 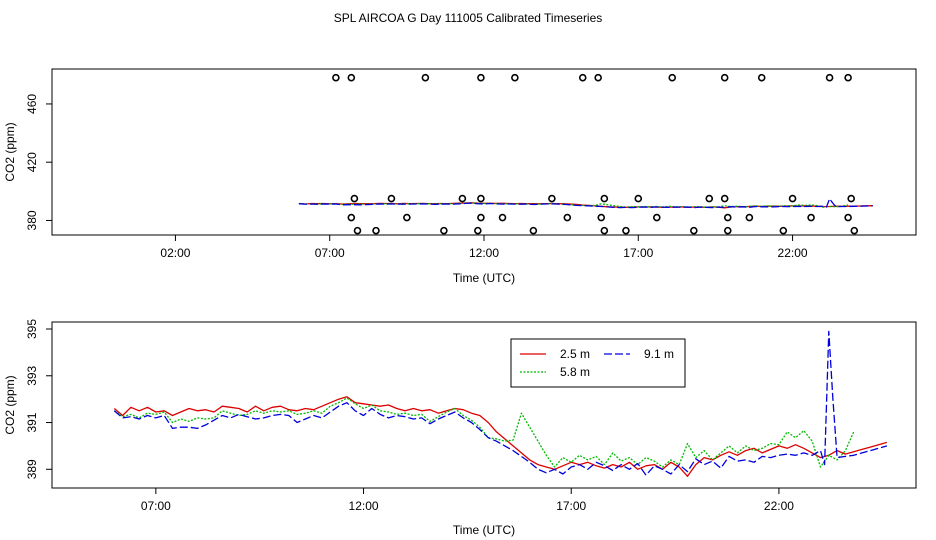 I want to click on legend-box, so click(x=598, y=363).